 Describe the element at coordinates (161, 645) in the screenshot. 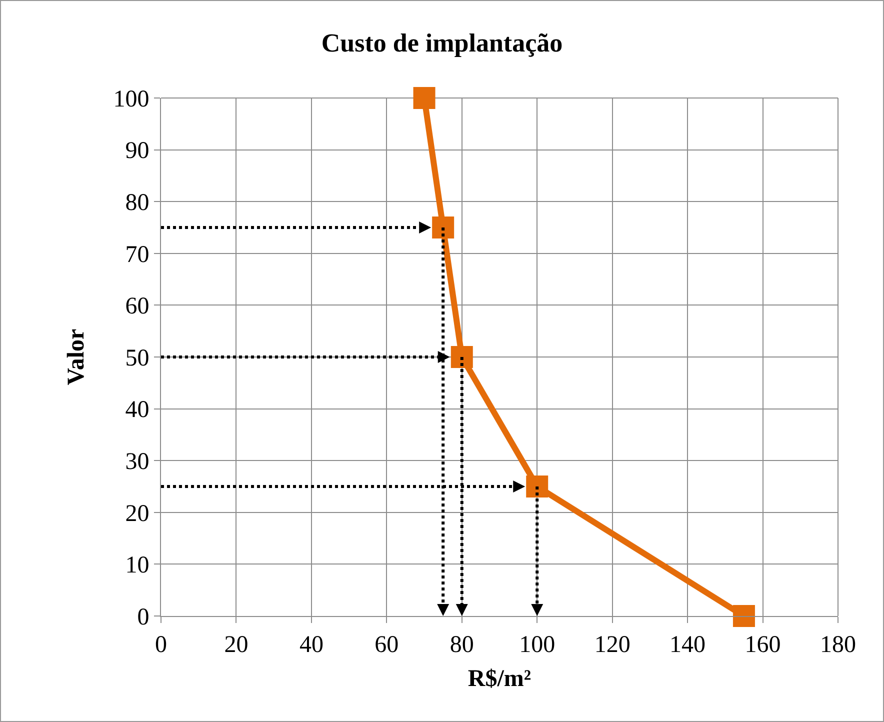

I see `x-tick-label: 0` at that location.